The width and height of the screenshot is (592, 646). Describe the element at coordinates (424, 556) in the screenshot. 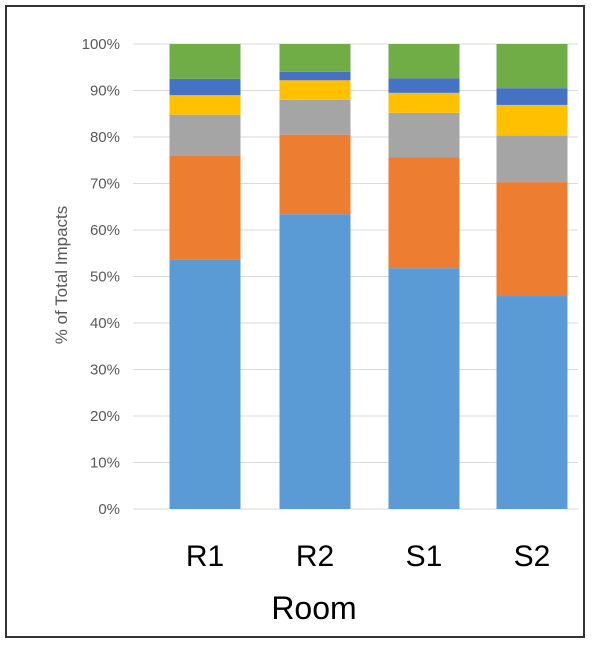

I see `x-category-label: S1` at that location.